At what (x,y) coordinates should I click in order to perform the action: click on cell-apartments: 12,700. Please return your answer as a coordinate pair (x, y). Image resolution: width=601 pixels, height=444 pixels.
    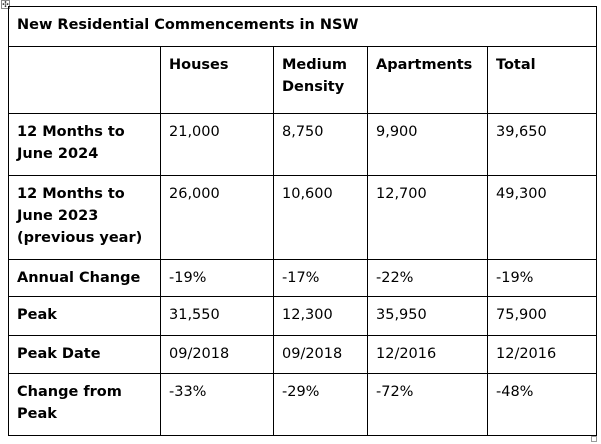
    Looking at the image, I should click on (427, 217).